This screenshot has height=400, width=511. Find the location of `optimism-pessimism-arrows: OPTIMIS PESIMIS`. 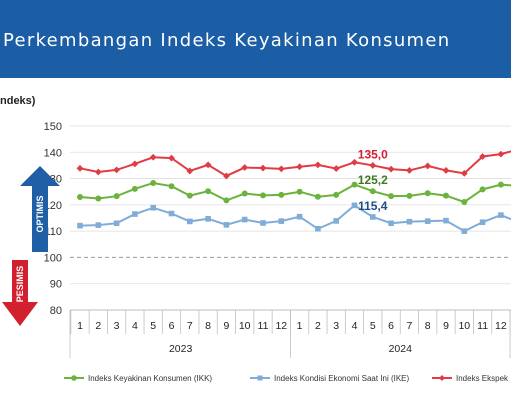

optimism-pessimism-arrows: OPTIMIS PESIMIS is located at coordinates (31, 246).